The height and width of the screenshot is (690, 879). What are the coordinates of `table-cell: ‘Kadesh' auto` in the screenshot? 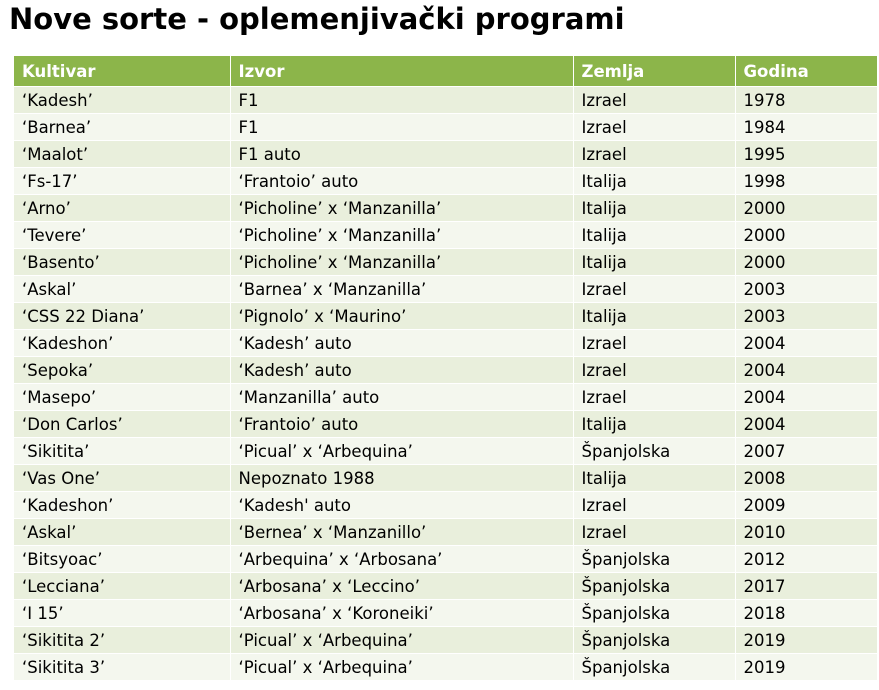 It's located at (402, 505).